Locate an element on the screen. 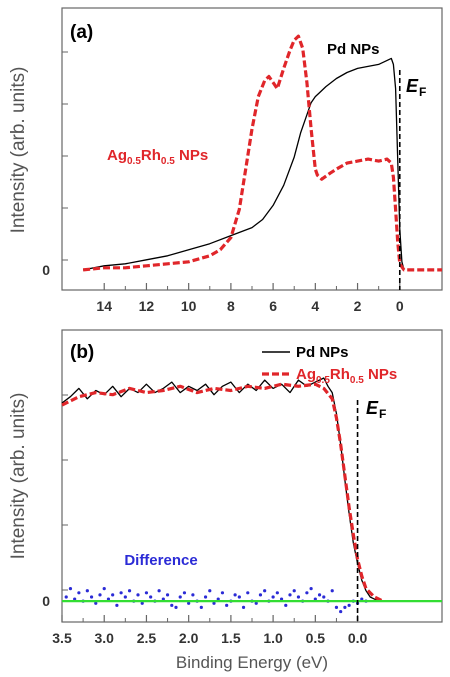 This screenshot has height=677, width=450. x-tick-label: 2.5 is located at coordinates (147, 638).